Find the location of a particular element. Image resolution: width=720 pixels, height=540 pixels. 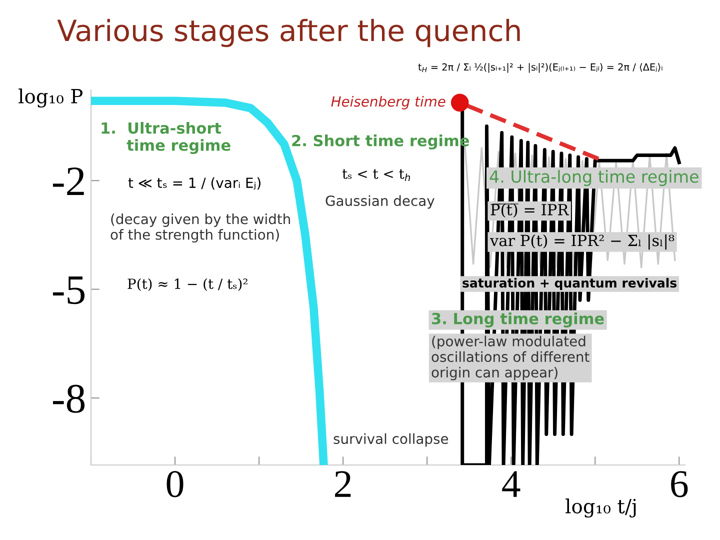

x-tick-label: 0 is located at coordinates (175, 484).